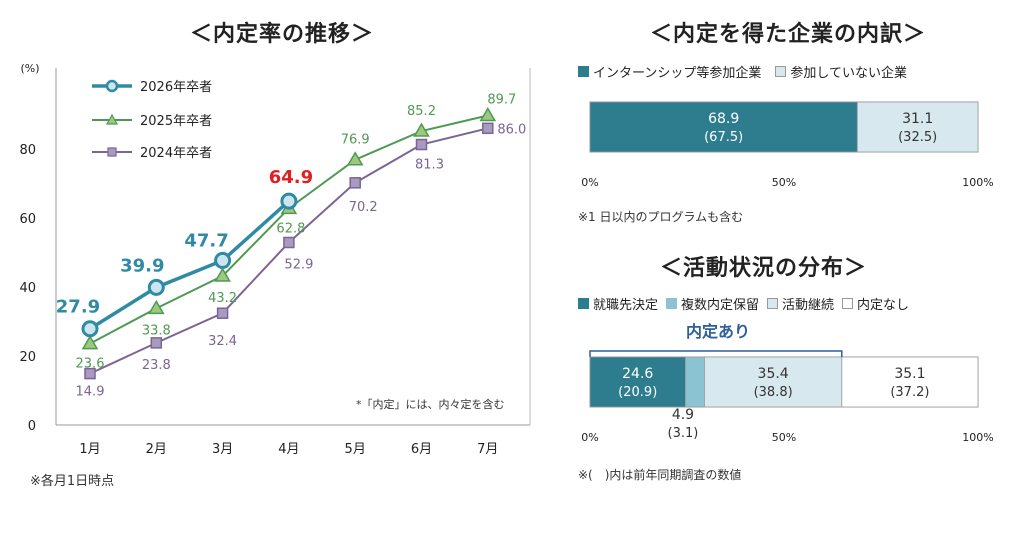 This screenshot has height=538, width=1024. What do you see at coordinates (683, 433) in the screenshot?
I see `bar-prev-label: (3.1)` at bounding box center [683, 433].